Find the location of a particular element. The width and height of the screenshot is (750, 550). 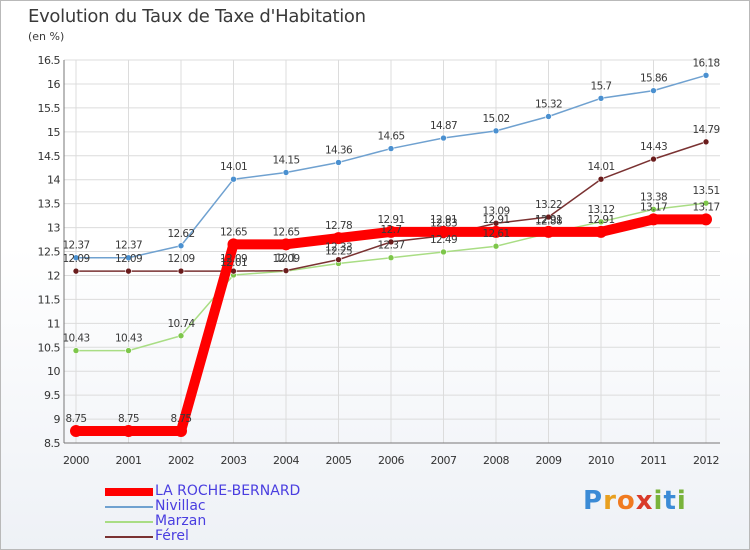

data-label: 12.88 is located at coordinates (548, 221).